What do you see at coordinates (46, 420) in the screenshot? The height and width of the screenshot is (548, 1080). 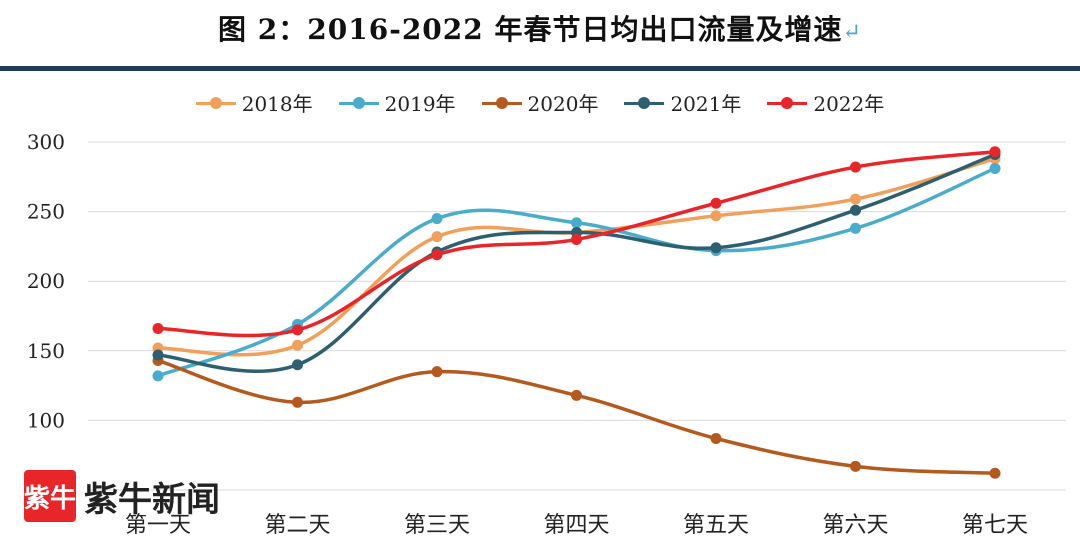 I see `y-tick-label: 100` at bounding box center [46, 420].